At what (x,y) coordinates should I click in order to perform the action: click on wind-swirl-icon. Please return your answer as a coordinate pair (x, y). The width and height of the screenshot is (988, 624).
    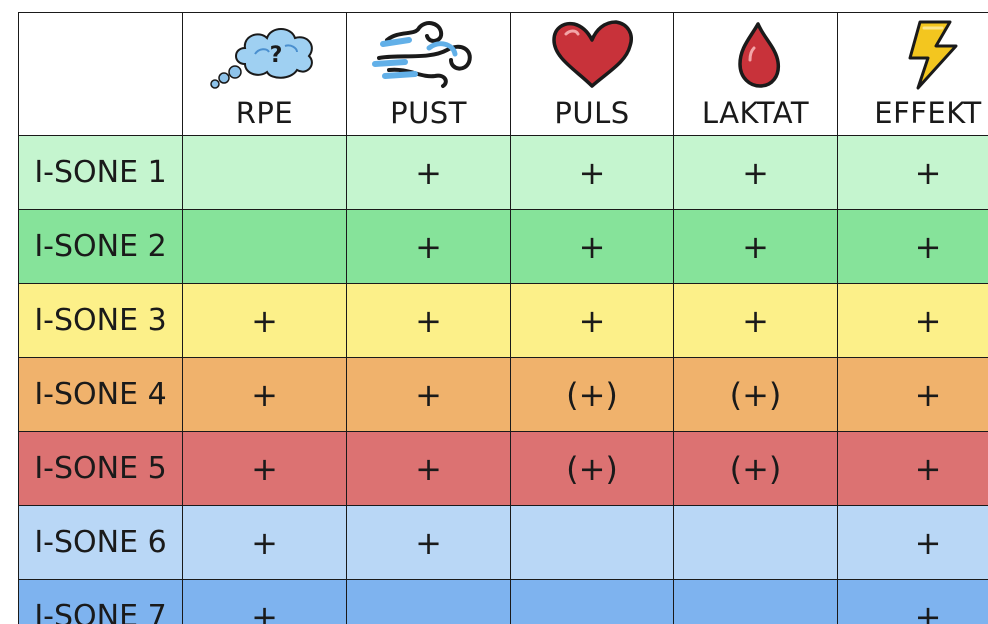
    Looking at the image, I should click on (428, 54).